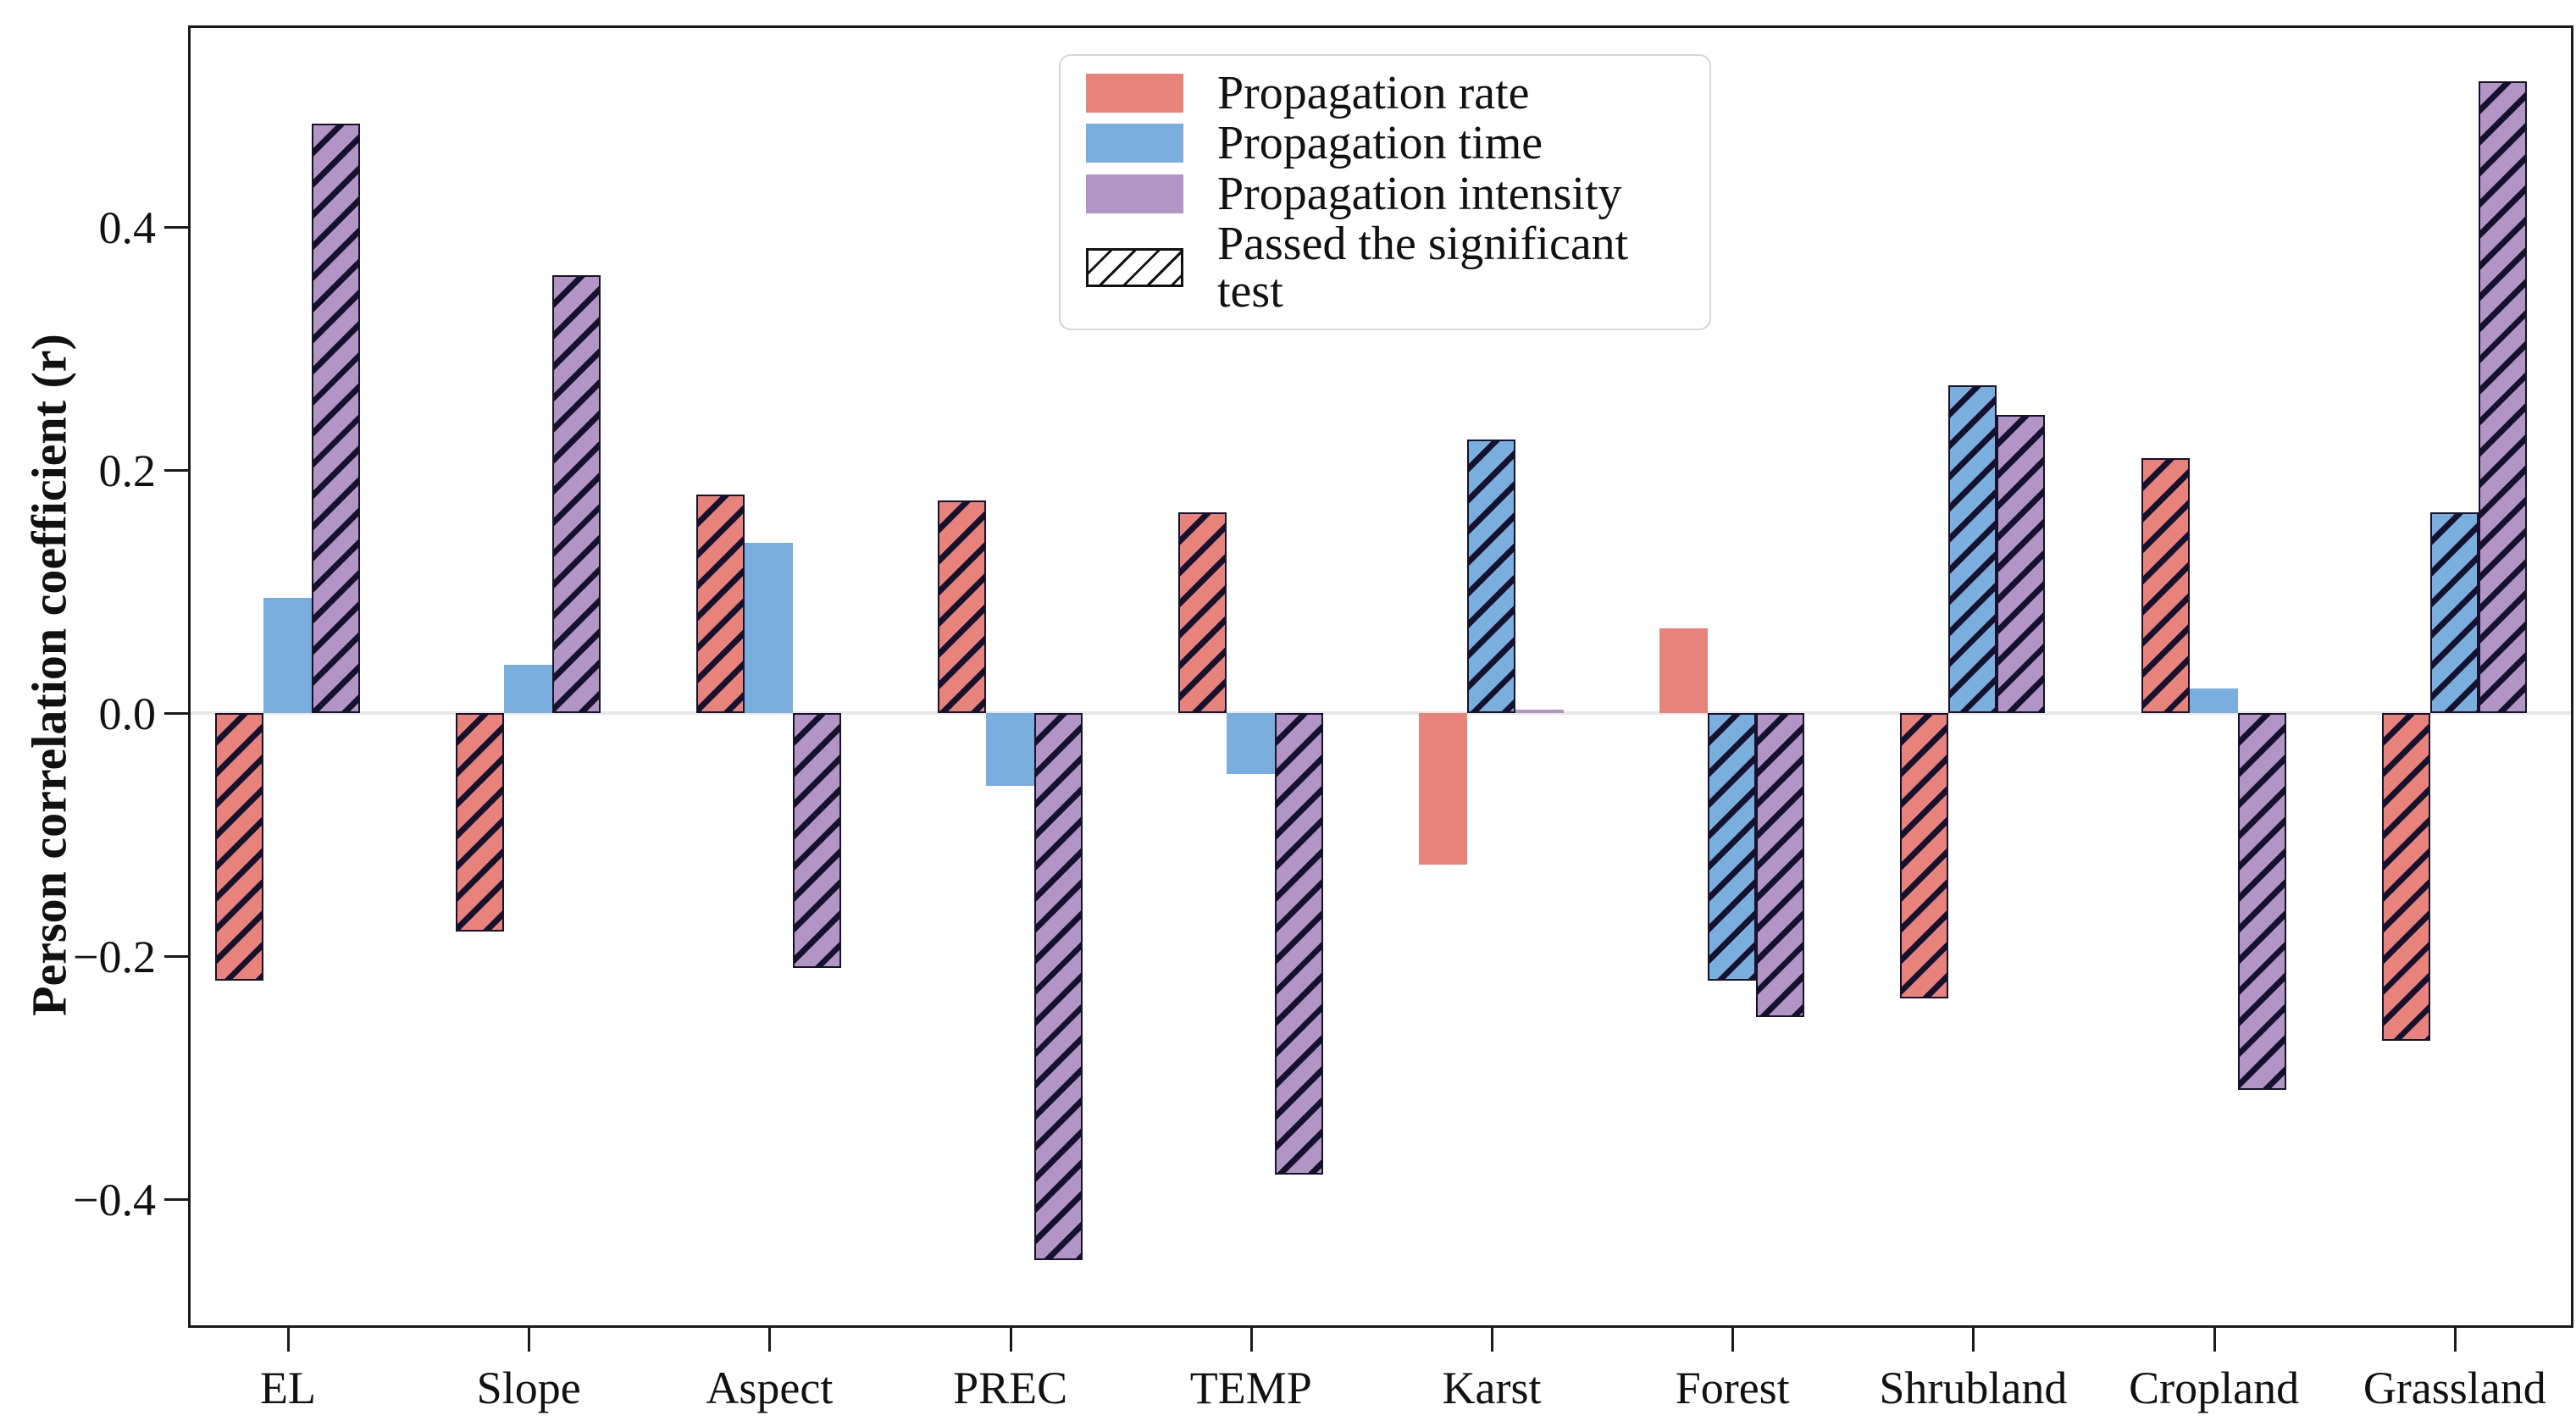  Describe the element at coordinates (1732, 847) in the screenshot. I see `bar-time-forest` at that location.